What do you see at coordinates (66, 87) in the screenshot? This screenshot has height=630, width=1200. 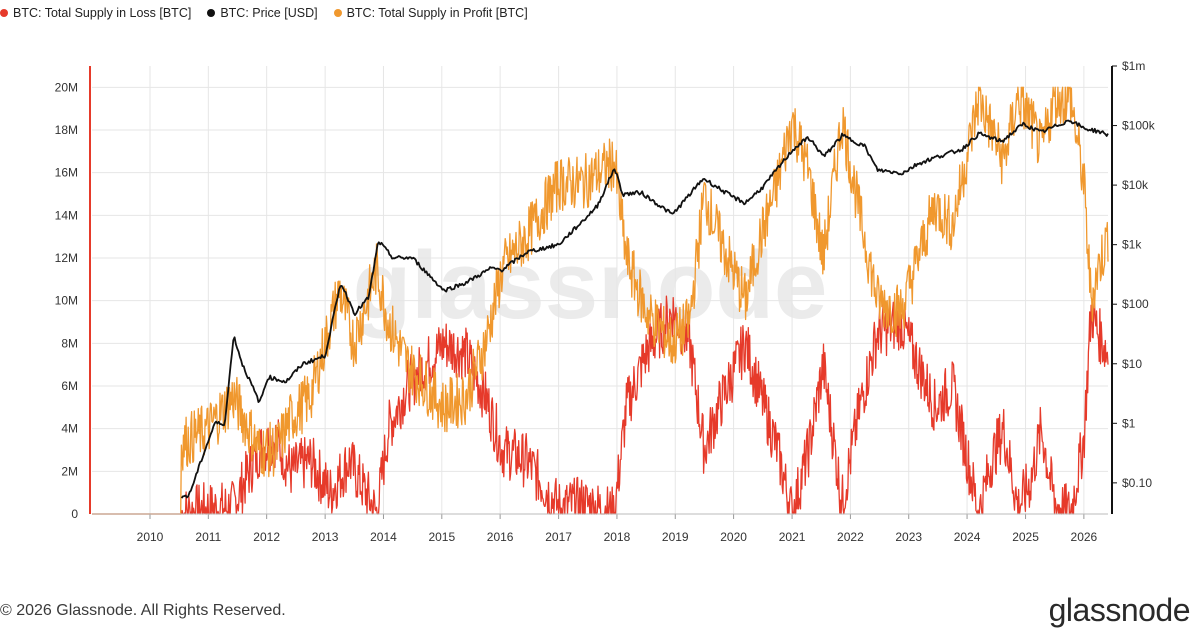 I see `y-left-tick-label: 20M` at bounding box center [66, 87].